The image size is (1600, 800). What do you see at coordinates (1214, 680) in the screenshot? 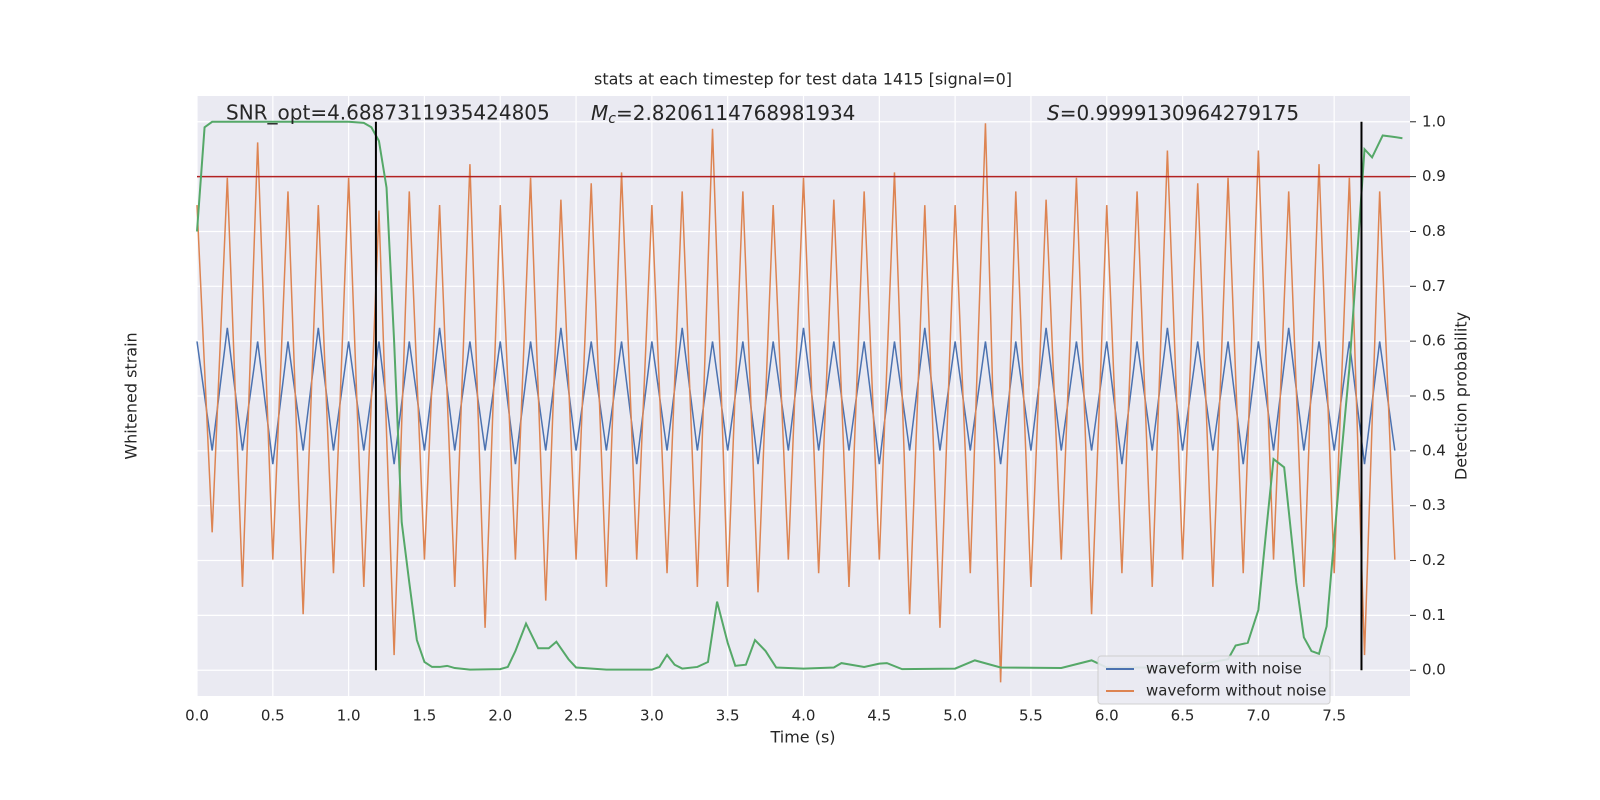
I see `legend-box` at bounding box center [1214, 680].